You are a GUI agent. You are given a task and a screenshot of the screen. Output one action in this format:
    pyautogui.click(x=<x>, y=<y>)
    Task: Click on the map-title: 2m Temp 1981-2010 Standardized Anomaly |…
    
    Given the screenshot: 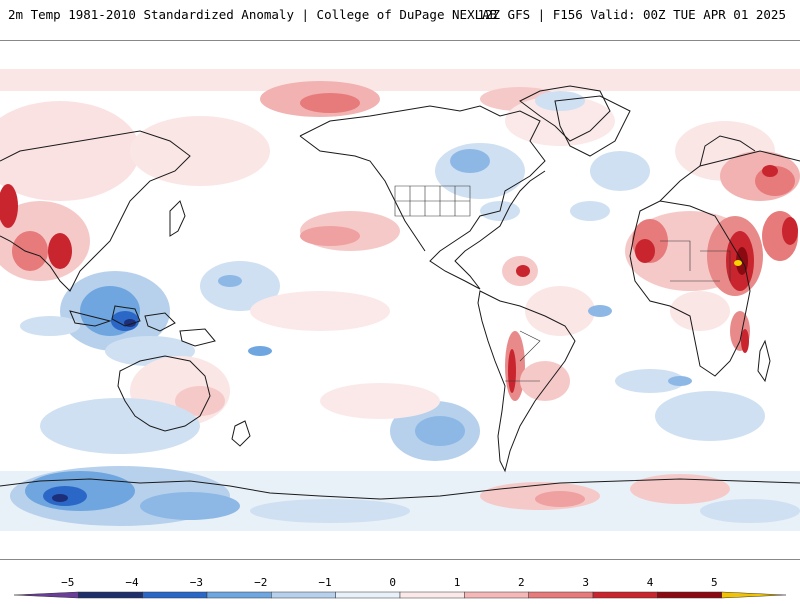 What is the action you would take?
    pyautogui.click(x=253, y=14)
    